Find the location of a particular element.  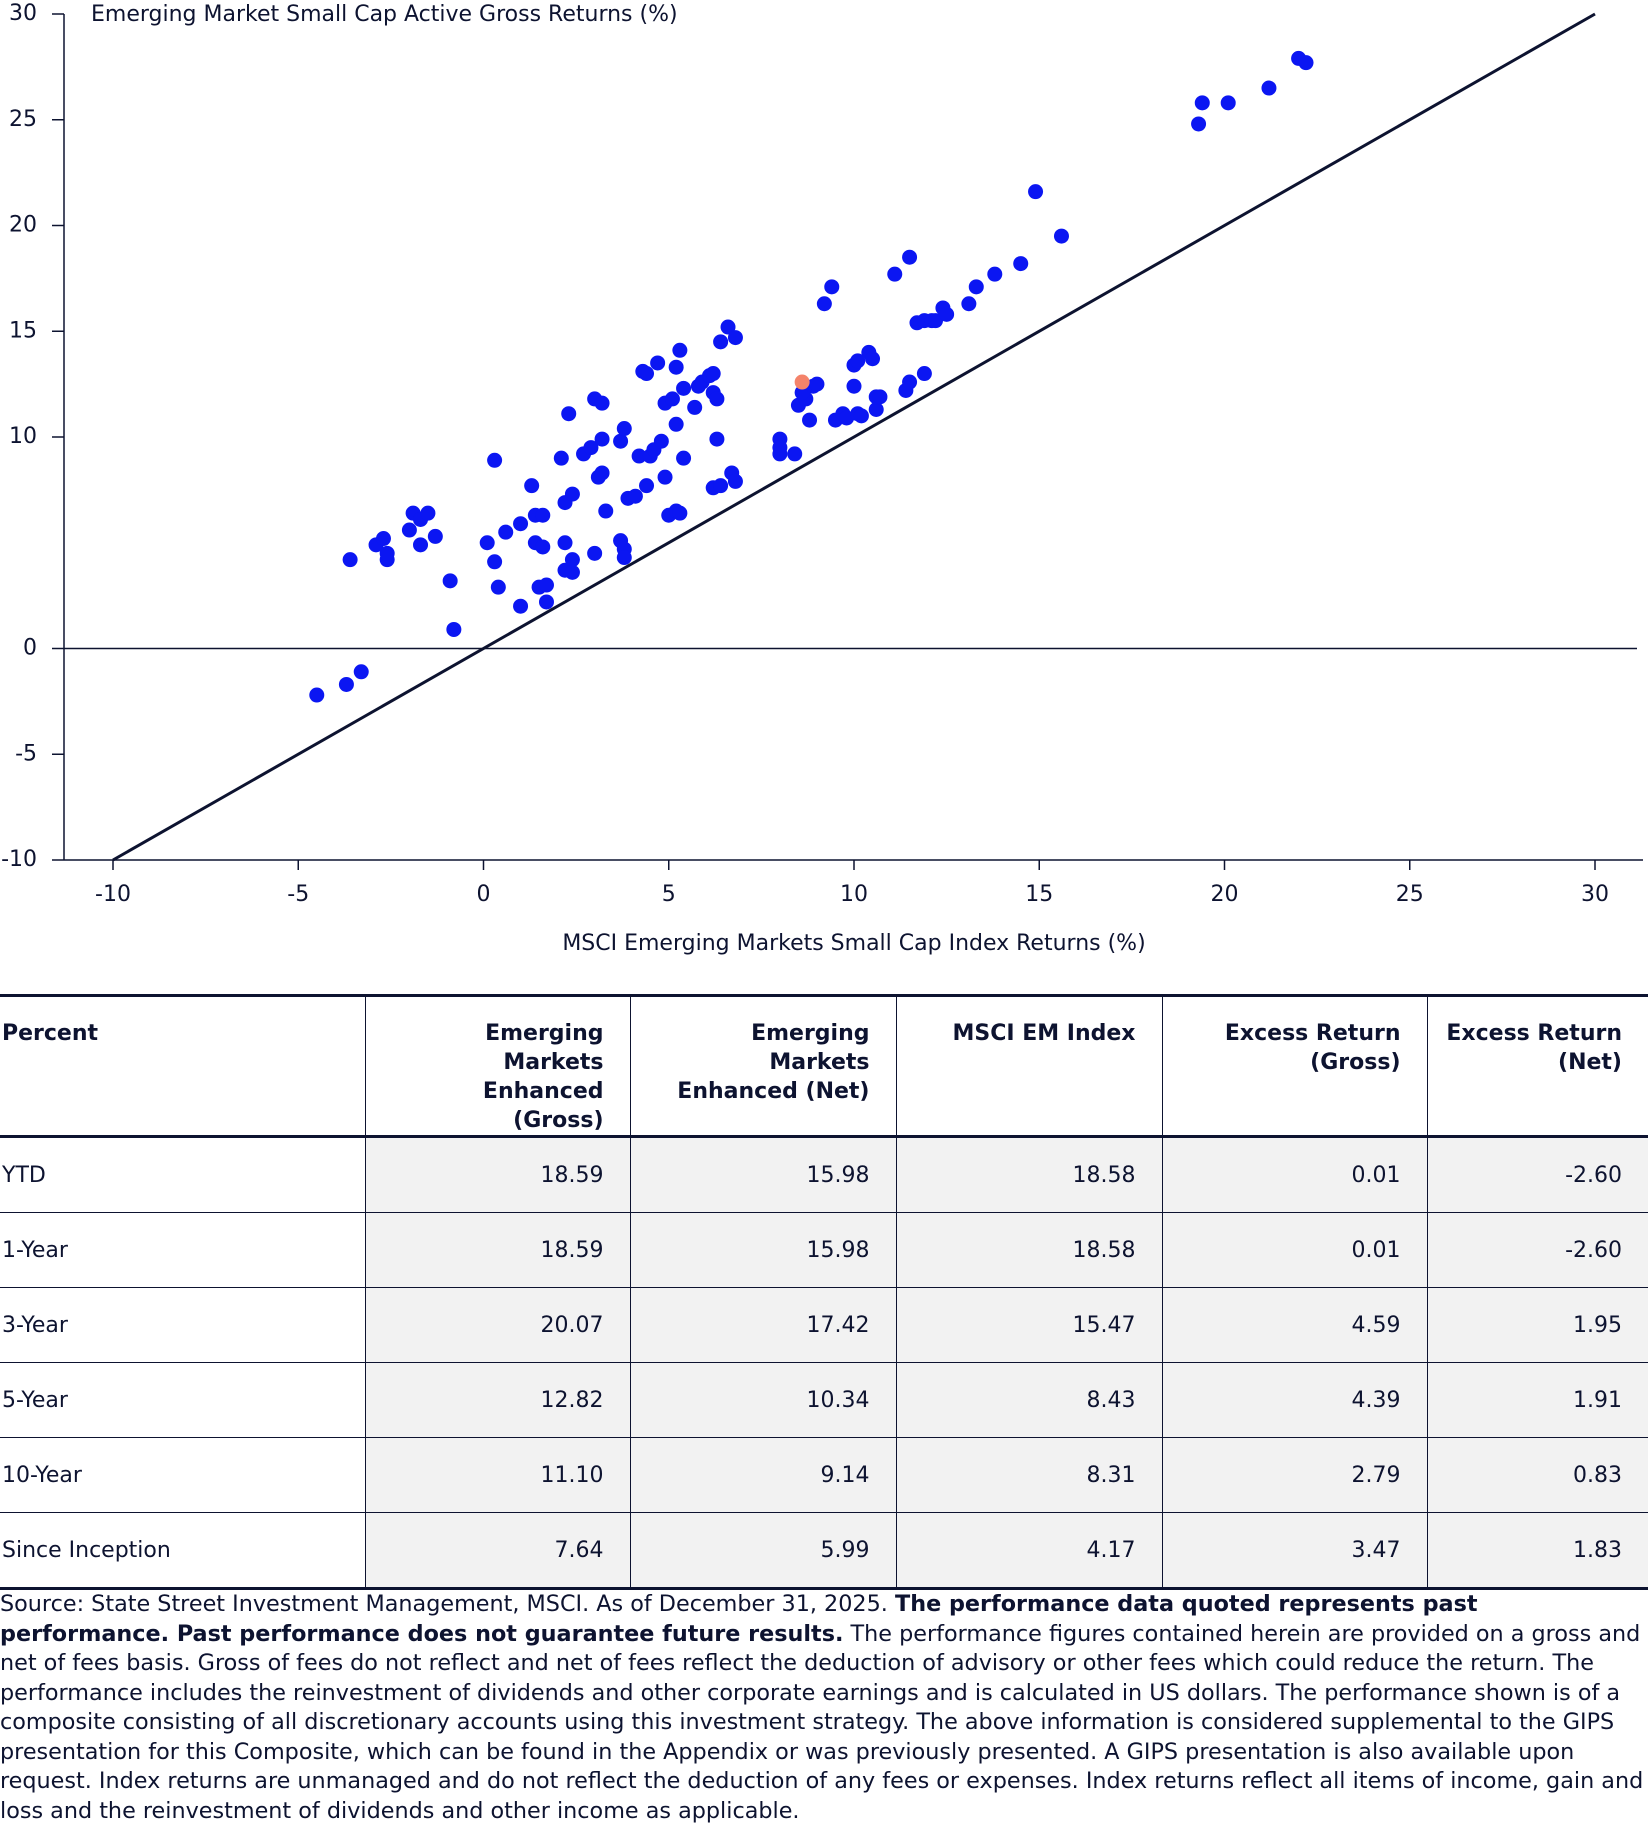

table-cell: 20.07 is located at coordinates (497, 1325).